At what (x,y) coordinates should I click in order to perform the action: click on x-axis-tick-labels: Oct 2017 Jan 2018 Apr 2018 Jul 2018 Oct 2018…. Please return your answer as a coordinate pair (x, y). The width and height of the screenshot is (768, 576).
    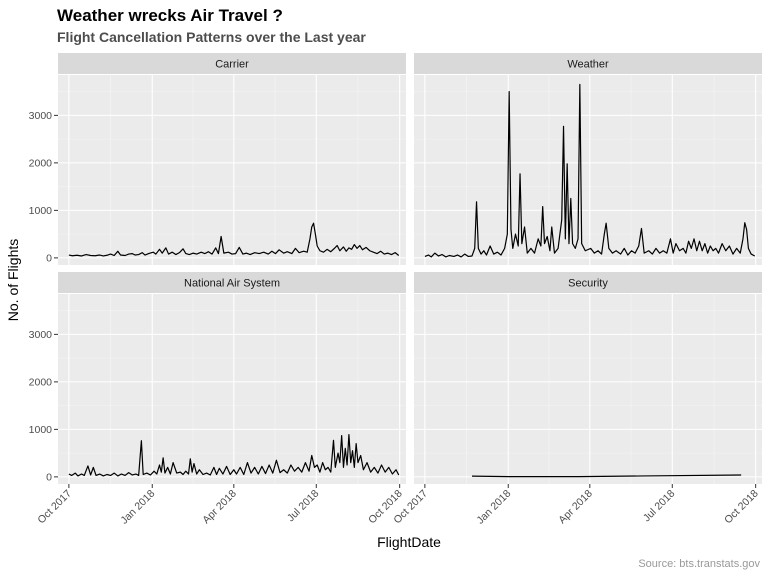
    Looking at the image, I should click on (398, 505).